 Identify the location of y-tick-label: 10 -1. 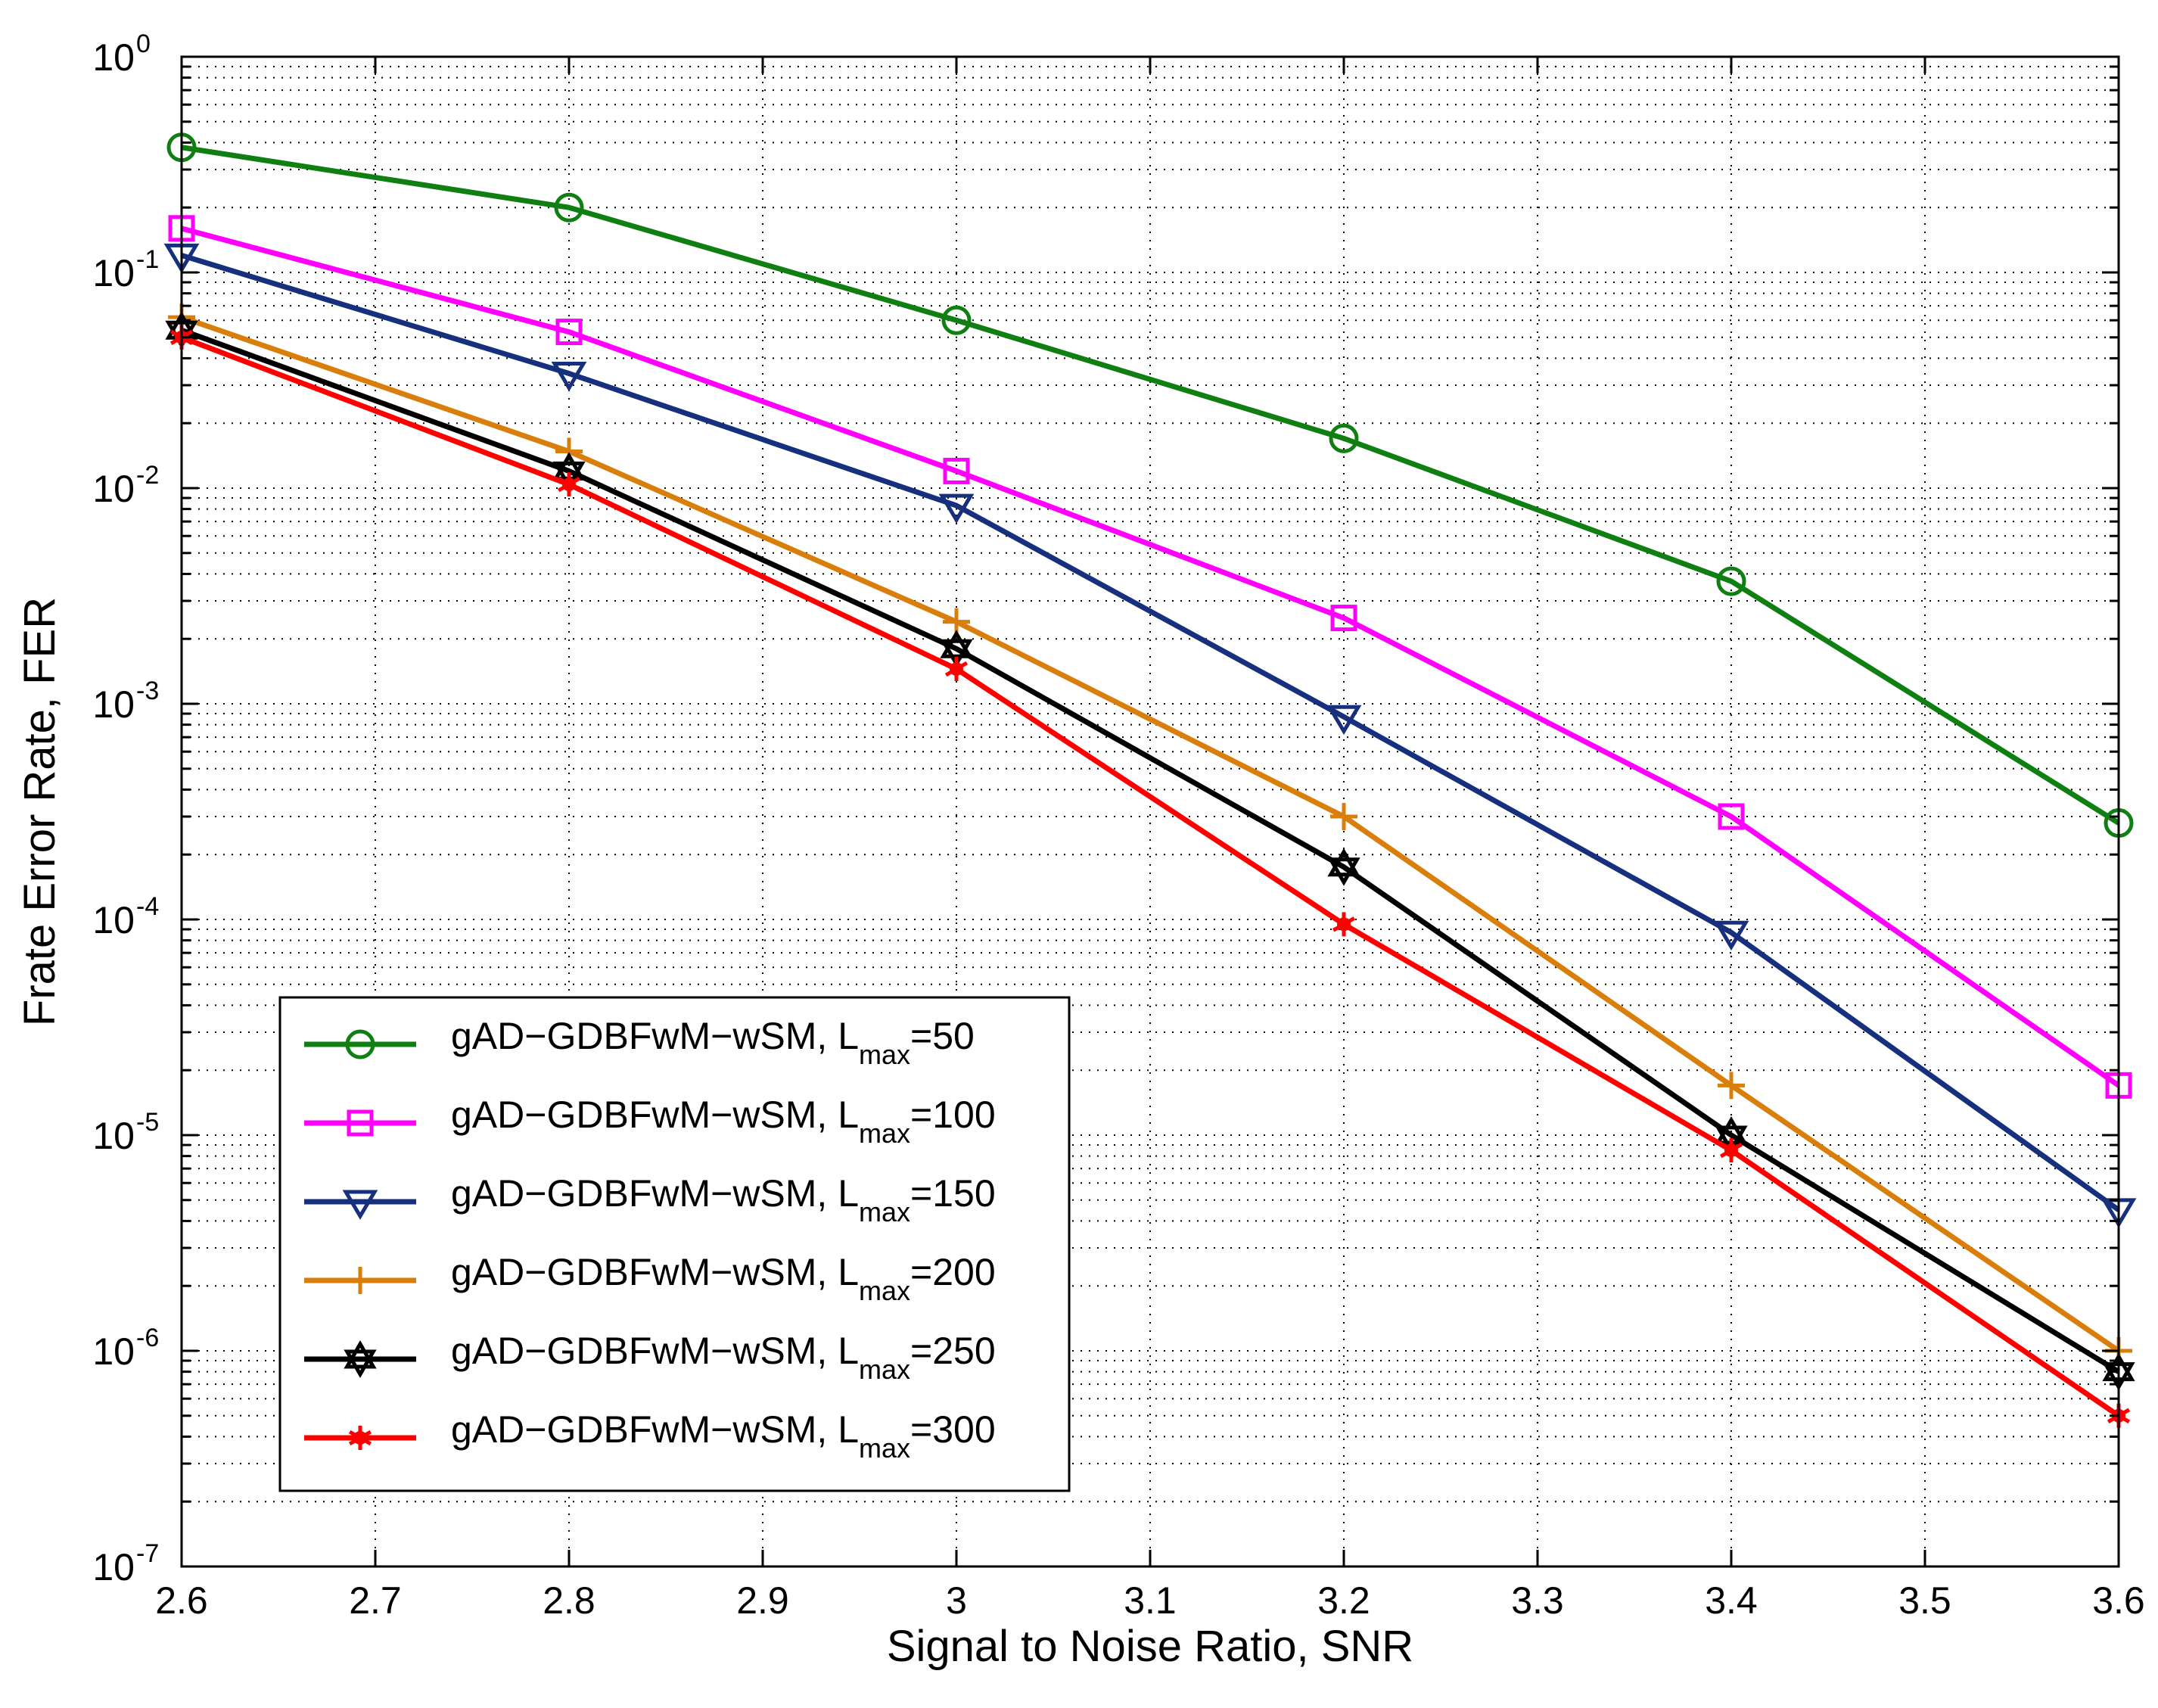
(125, 269).